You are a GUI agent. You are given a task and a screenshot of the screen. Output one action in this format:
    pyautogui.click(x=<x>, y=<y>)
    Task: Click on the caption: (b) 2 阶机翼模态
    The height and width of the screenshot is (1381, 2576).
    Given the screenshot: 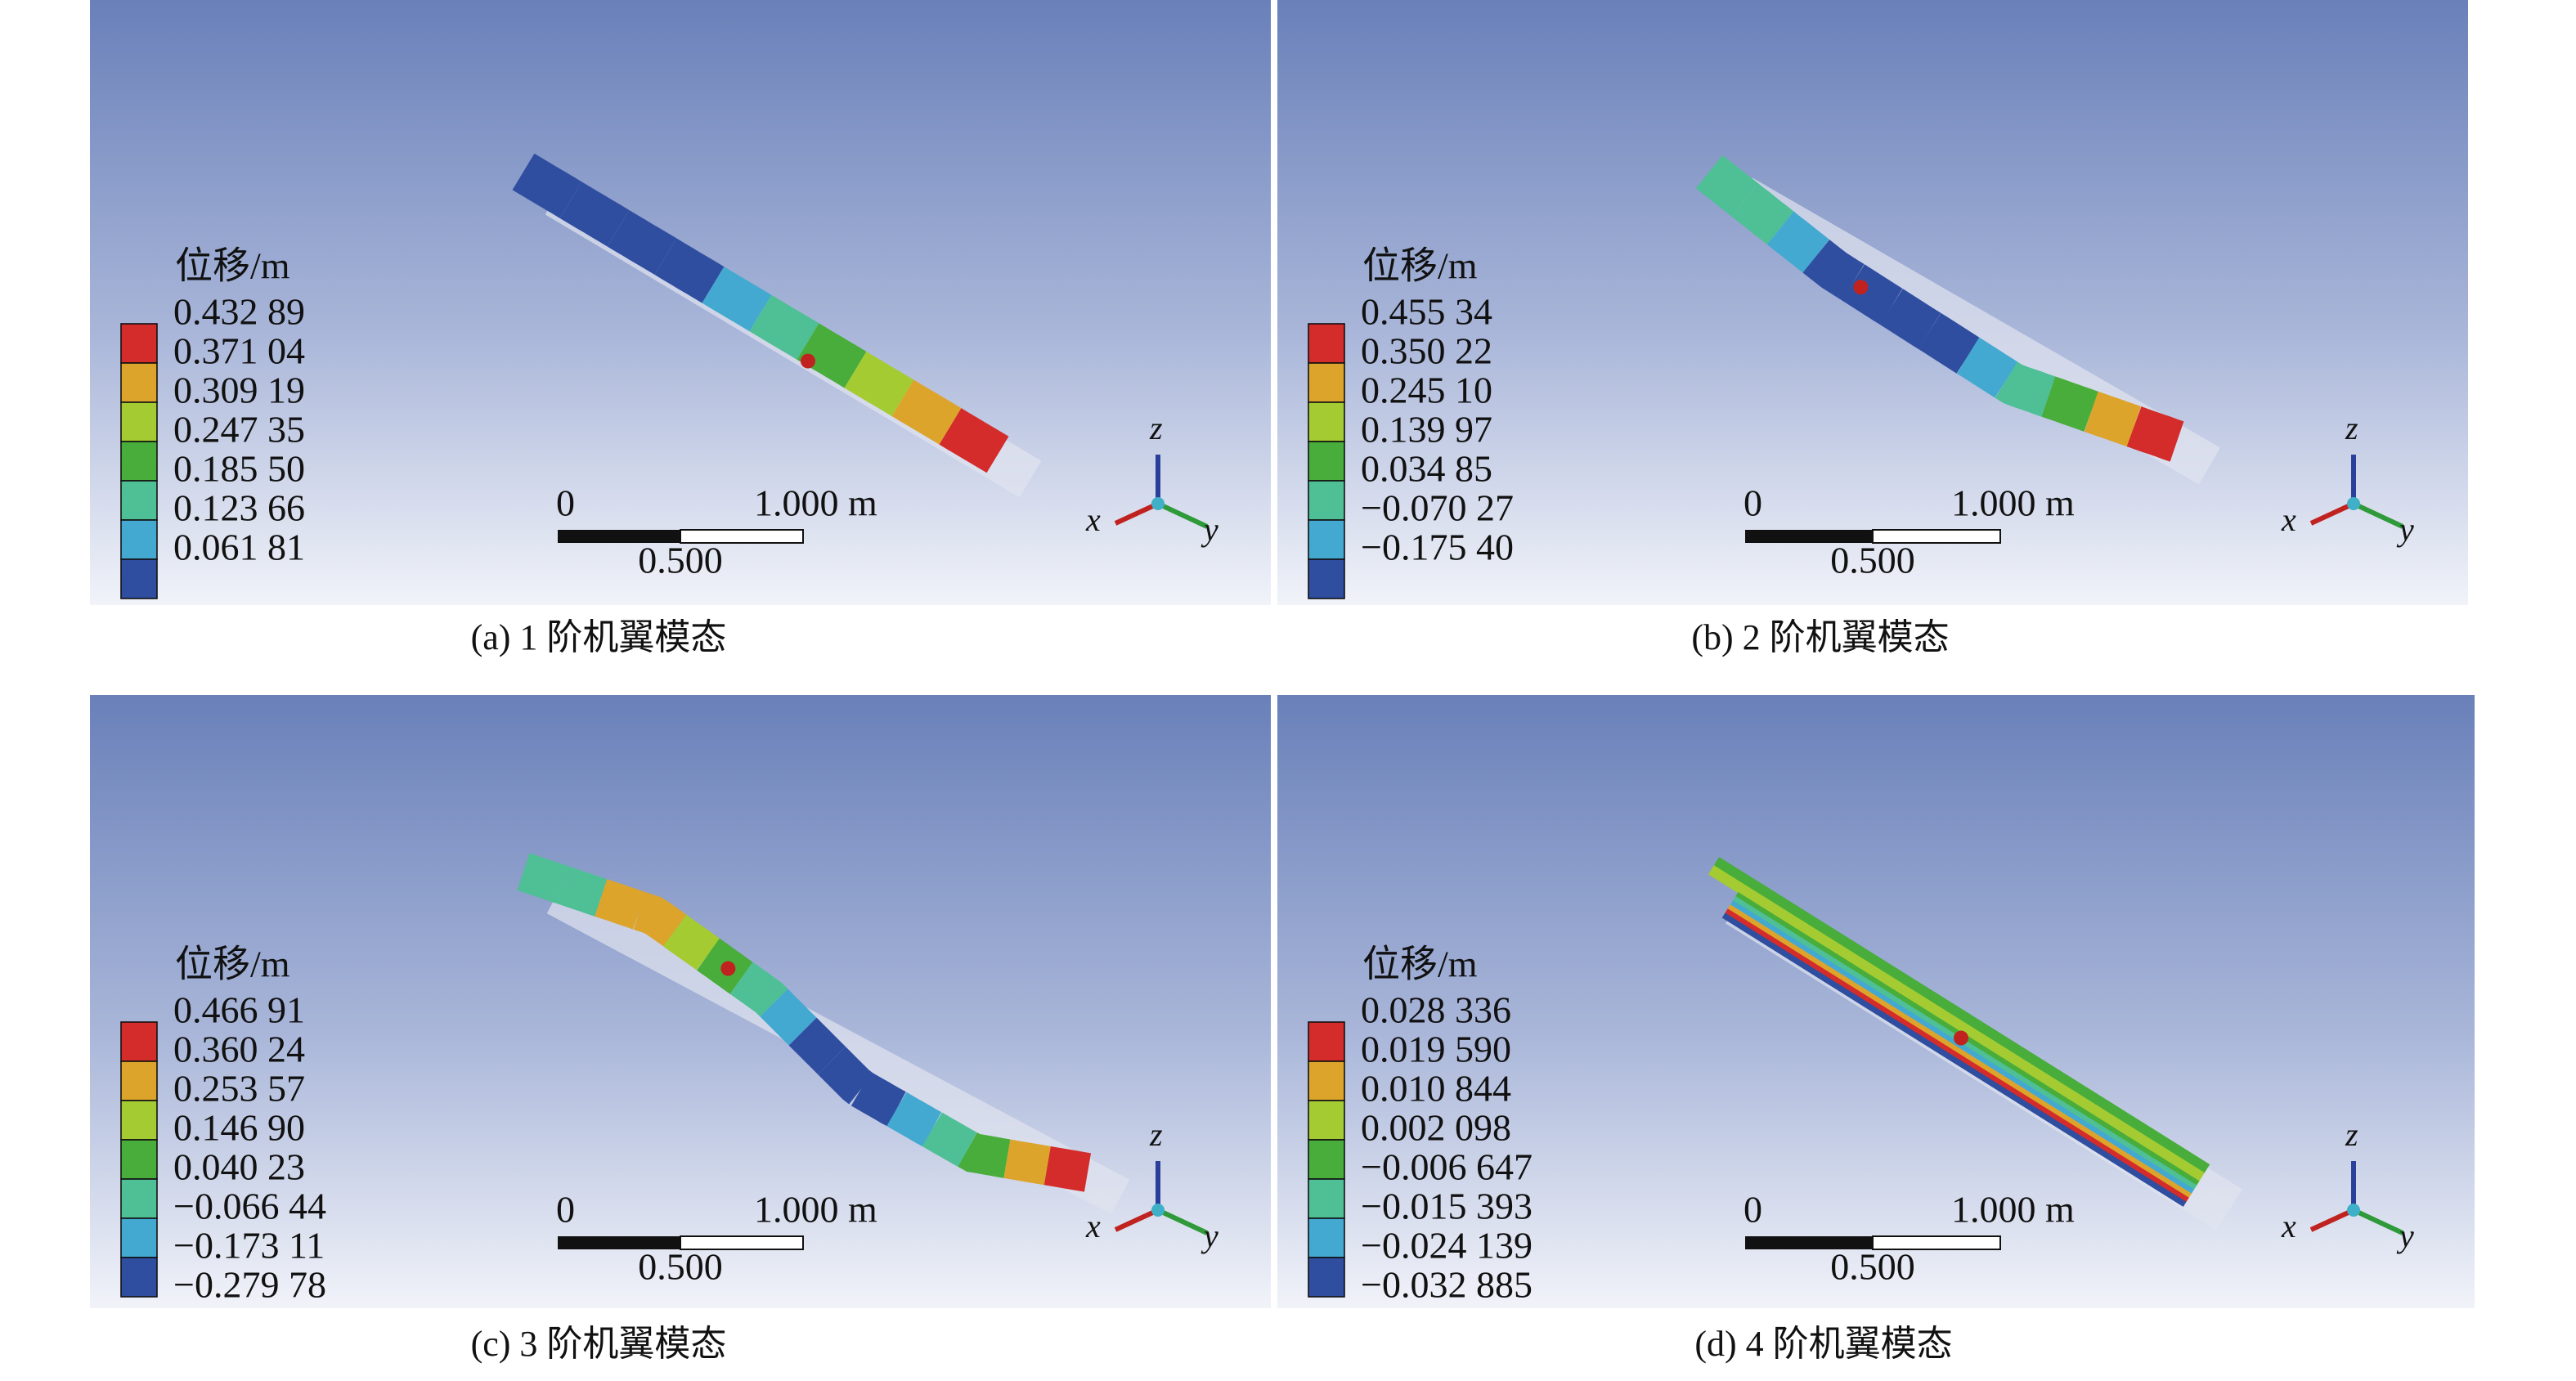 What is the action you would take?
    pyautogui.click(x=1820, y=637)
    